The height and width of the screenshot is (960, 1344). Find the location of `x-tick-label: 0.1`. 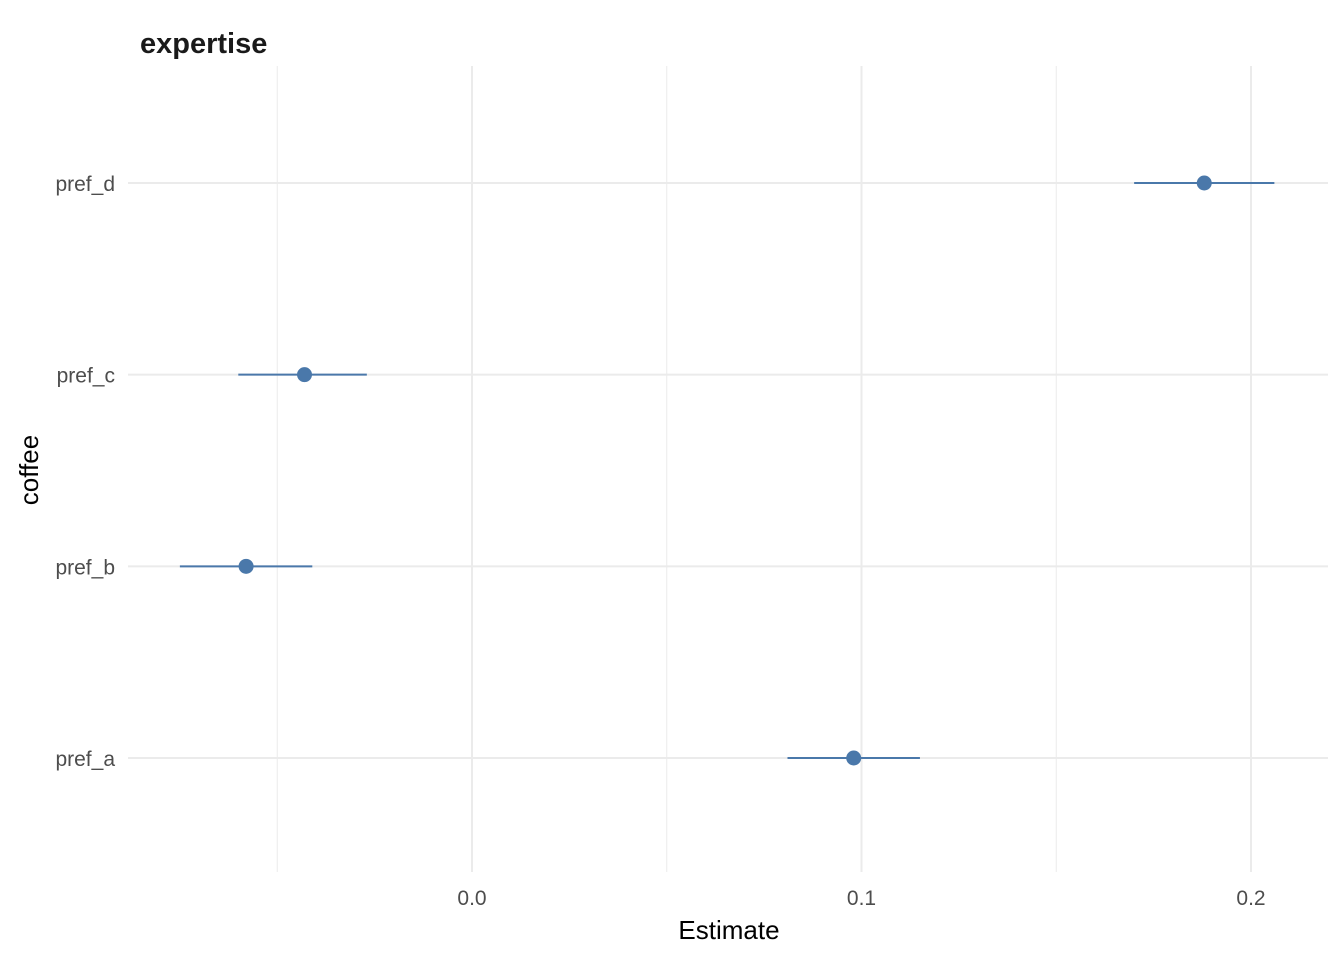

x-tick-label: 0.1 is located at coordinates (861, 898).